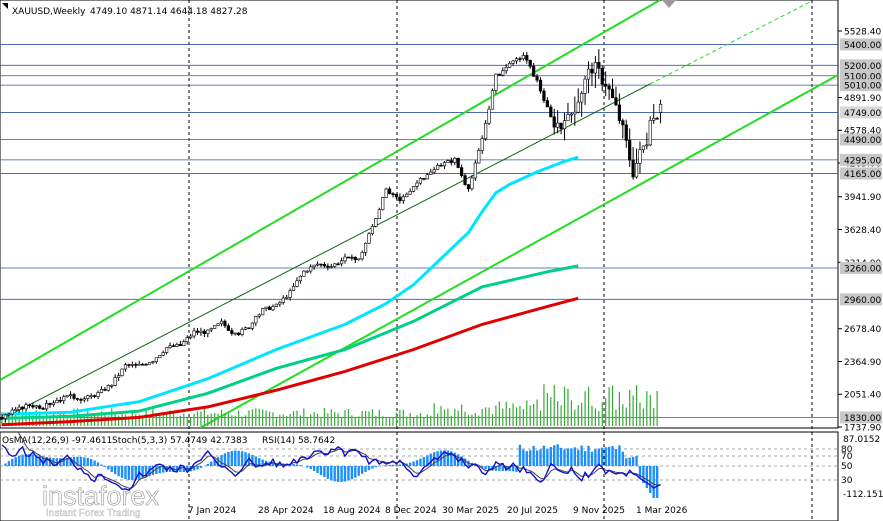  Describe the element at coordinates (57, 441) in the screenshot. I see `osma-label: OsMA(12,26,9) -97.4611` at that location.